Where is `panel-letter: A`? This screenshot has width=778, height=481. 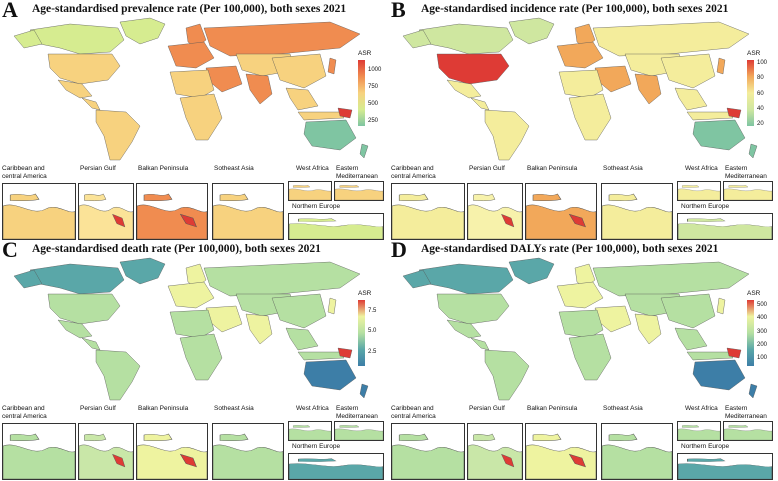 panel-letter: A is located at coordinates (10, 11).